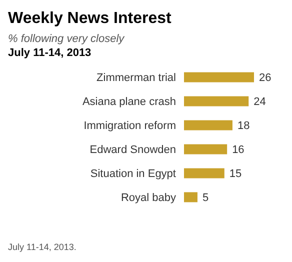 Image resolution: width=292 pixels, height=262 pixels. I want to click on y-tick-label: Asiana plane crash, so click(129, 102).